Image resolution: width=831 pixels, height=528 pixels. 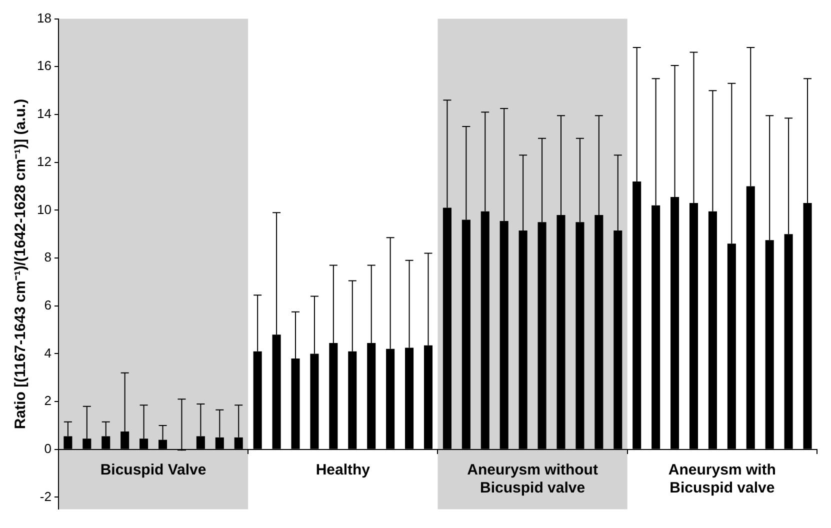 I want to click on y-tick-label: 18, so click(x=44, y=18).